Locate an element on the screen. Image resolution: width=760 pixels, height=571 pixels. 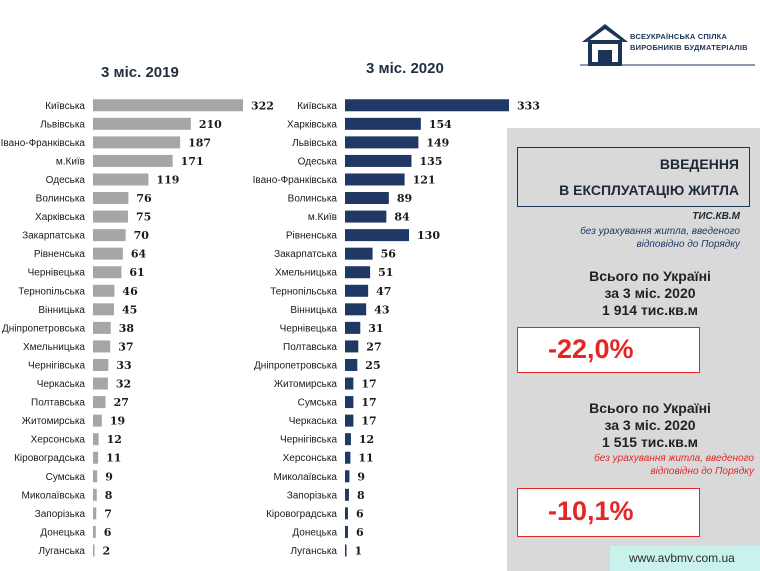
title-box: ВВЕДЕННЯ В ЕКСПЛУАТАЦІЮ ЖИТЛА is located at coordinates (633, 177).